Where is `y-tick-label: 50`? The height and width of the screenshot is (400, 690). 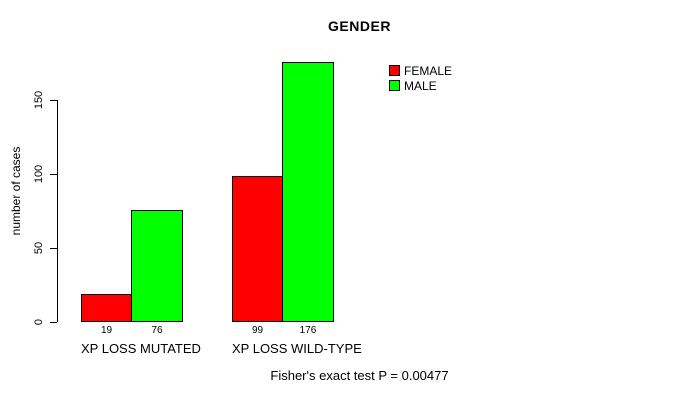 y-tick-label: 50 is located at coordinates (39, 248).